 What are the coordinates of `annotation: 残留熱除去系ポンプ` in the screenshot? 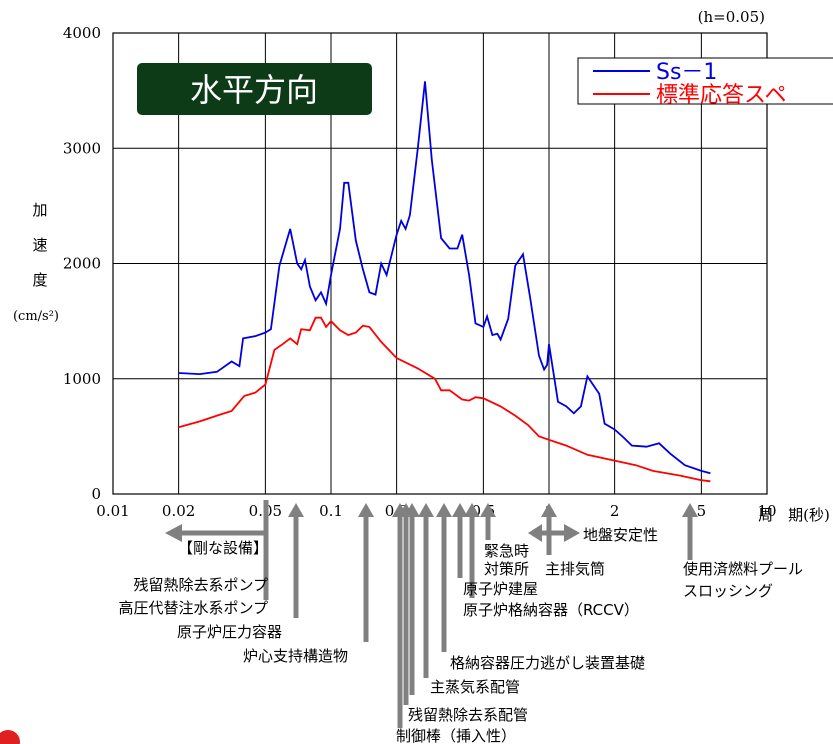 It's located at (200, 585).